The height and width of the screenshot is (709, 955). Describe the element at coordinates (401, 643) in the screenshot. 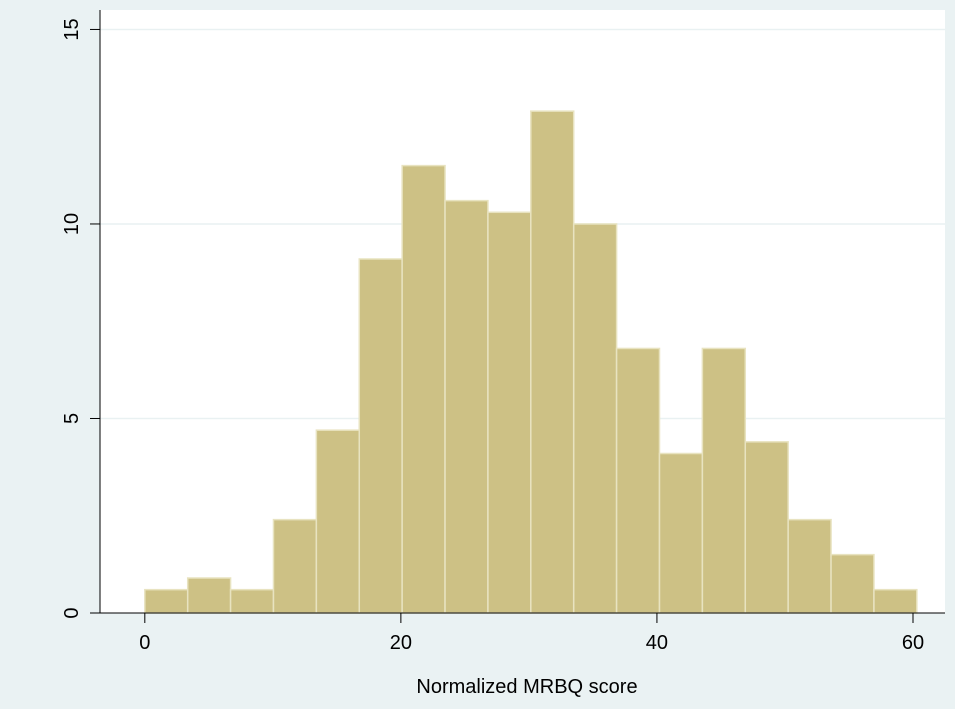

I see `x-tick-label: 20` at that location.